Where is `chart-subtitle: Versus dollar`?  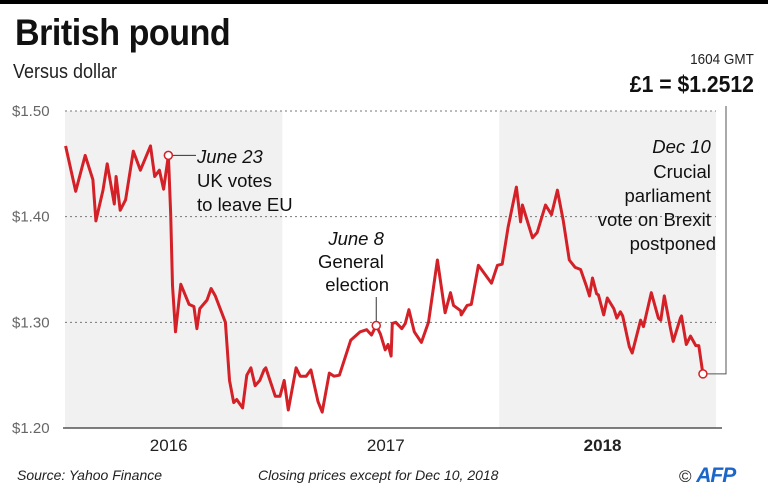
chart-subtitle: Versus dollar is located at coordinates (65, 72).